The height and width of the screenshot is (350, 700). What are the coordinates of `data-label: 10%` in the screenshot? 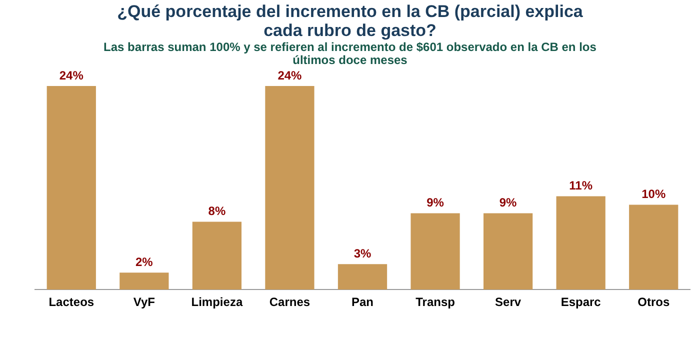 It's located at (654, 194).